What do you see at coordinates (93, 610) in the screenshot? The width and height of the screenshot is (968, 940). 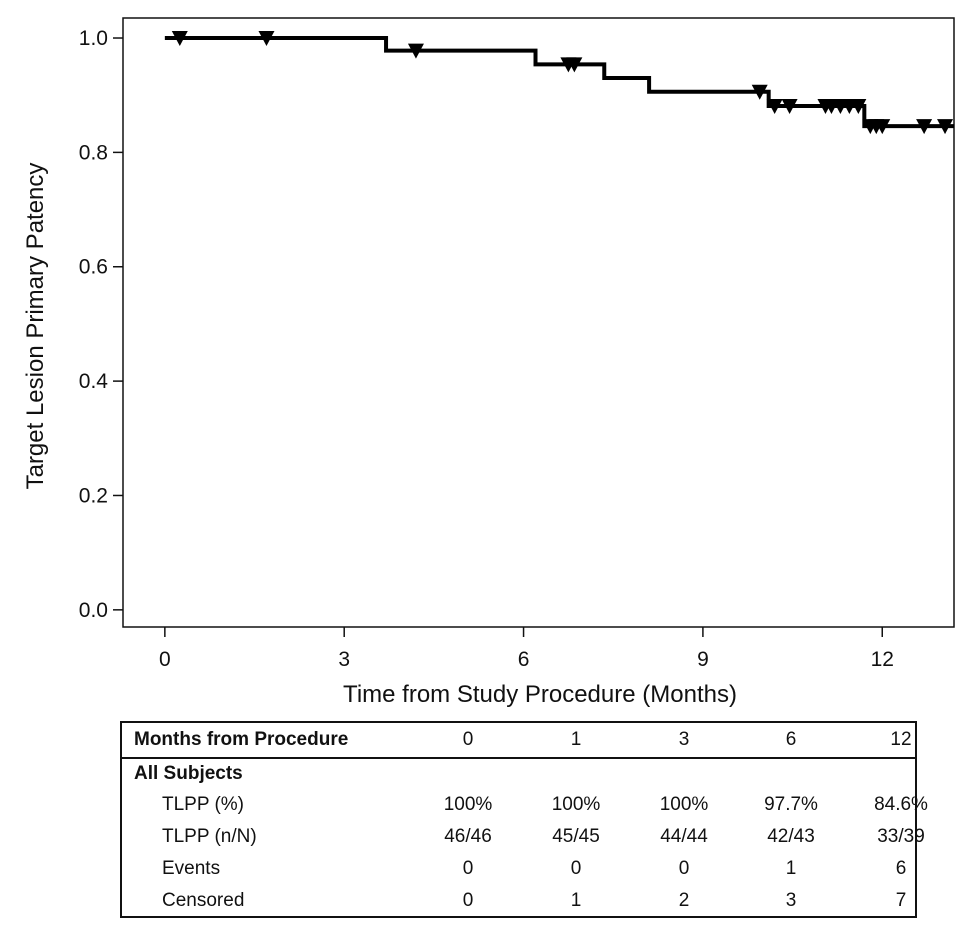 I see `y-tick-label: 0.0` at bounding box center [93, 610].